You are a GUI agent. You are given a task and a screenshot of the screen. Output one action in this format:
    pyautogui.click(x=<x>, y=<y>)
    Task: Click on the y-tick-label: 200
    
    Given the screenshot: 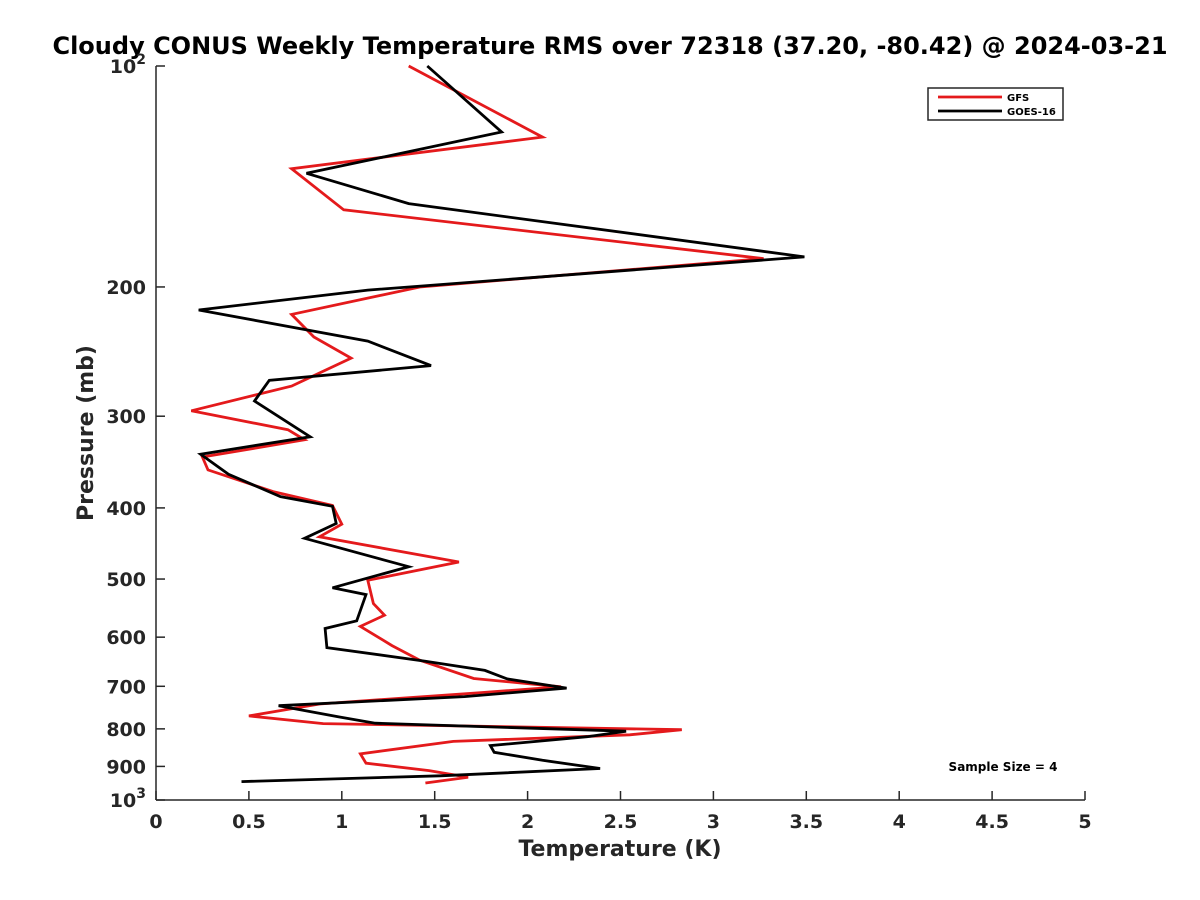 What is the action you would take?
    pyautogui.click(x=126, y=288)
    